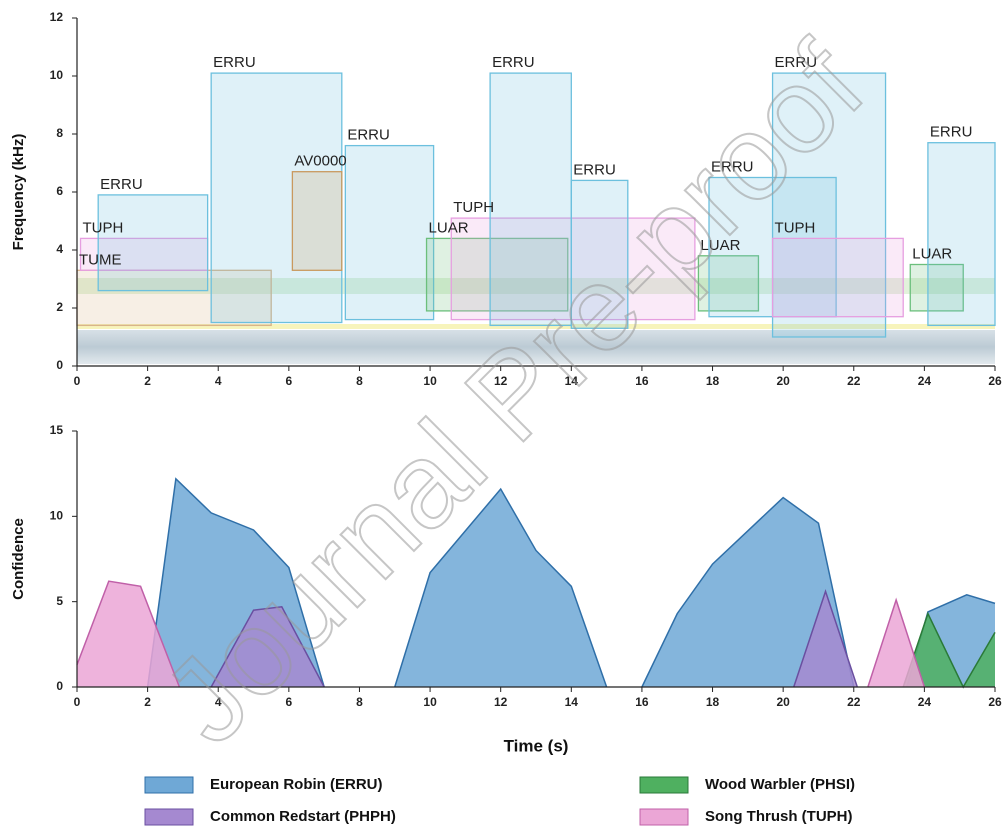 The height and width of the screenshot is (835, 1008). What do you see at coordinates (536, 347) in the screenshot?
I see `spectrogram-noise` at bounding box center [536, 347].